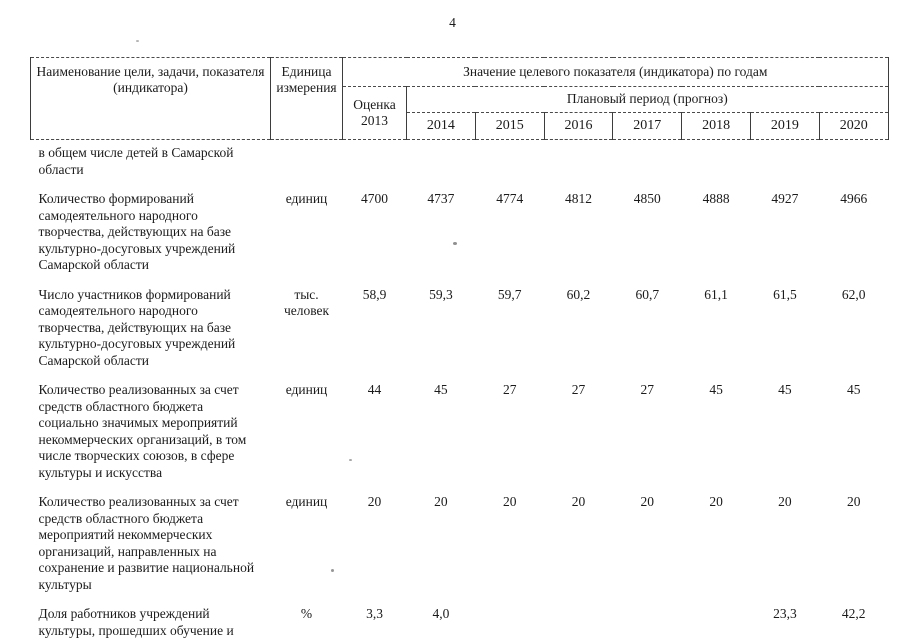 This screenshot has height=640, width=905. What do you see at coordinates (441, 198) in the screenshot?
I see `indicator-value-cell: 4737` at bounding box center [441, 198].